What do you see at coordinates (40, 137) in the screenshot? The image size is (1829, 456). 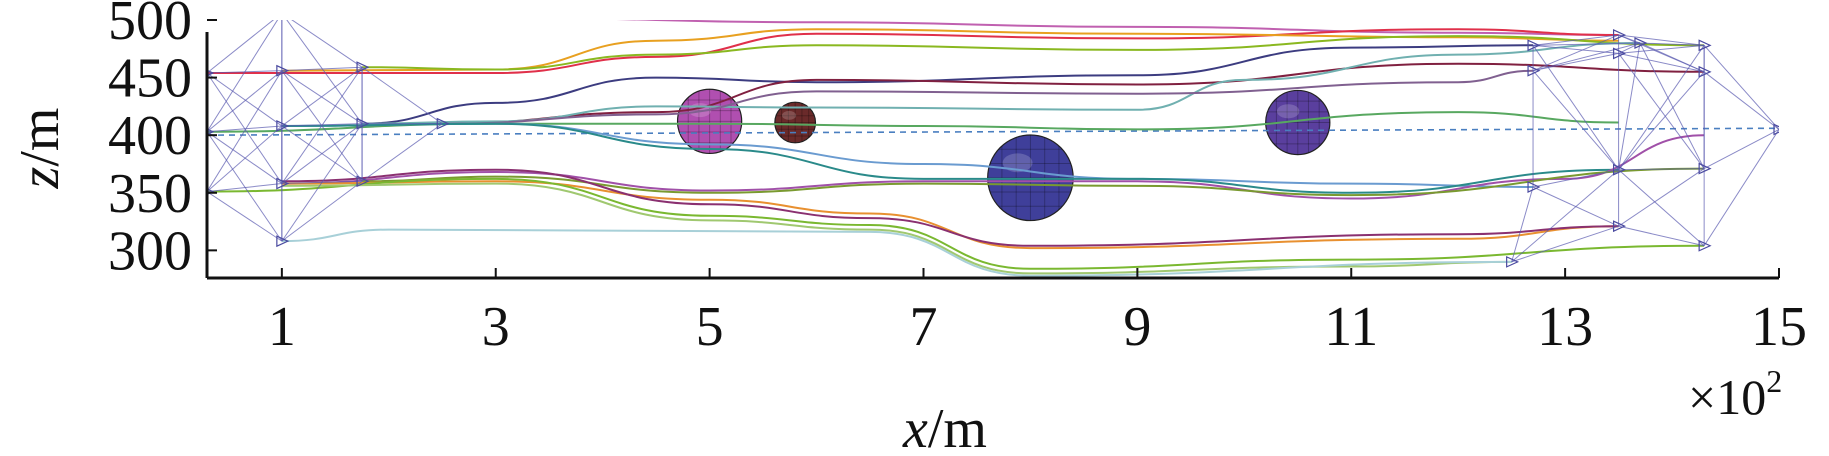 I see `y-axis-label-unit: /m` at bounding box center [40, 137].